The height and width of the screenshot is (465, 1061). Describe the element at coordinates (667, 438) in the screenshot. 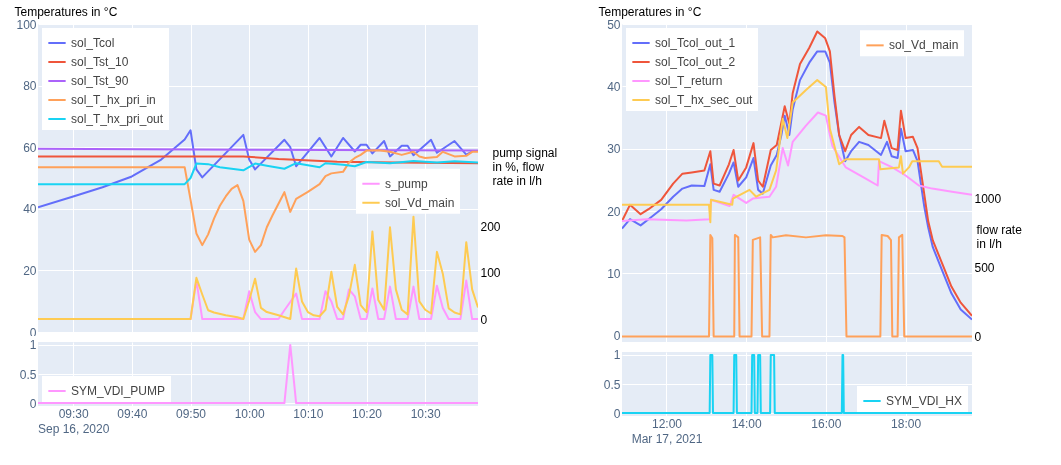

I see `text: Mar 17, 2021` at that location.